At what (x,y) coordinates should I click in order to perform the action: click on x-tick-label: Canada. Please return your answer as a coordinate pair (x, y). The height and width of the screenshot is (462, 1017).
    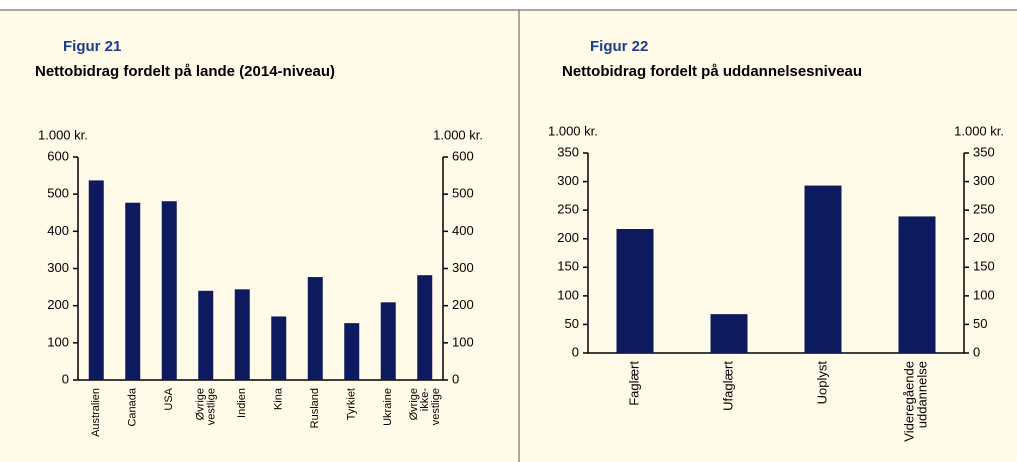
    Looking at the image, I should click on (133, 406).